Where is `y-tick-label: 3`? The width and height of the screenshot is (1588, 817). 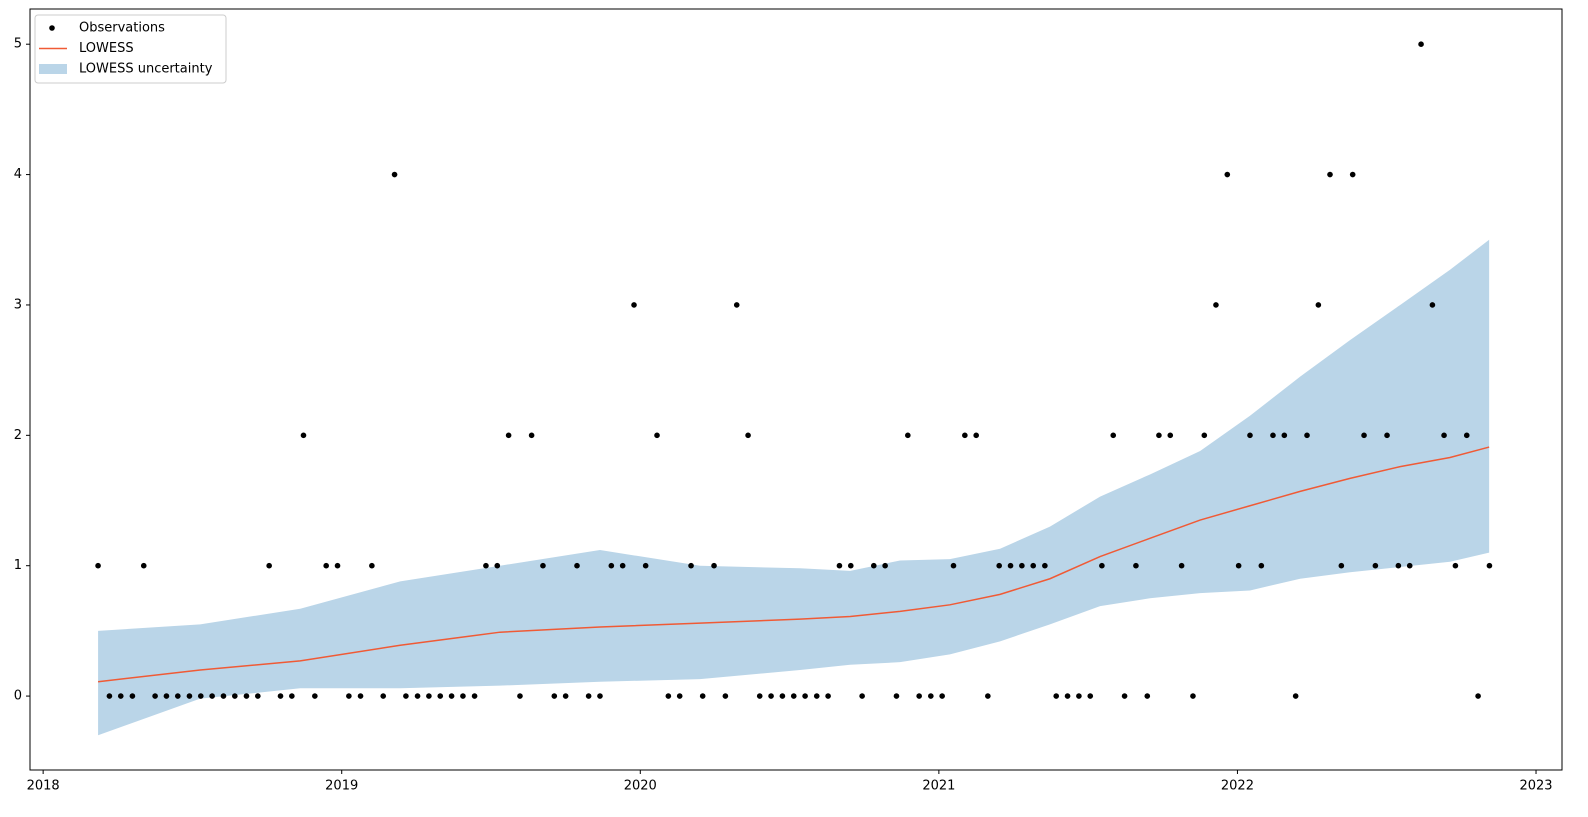
y-tick-label: 3 is located at coordinates (18, 304).